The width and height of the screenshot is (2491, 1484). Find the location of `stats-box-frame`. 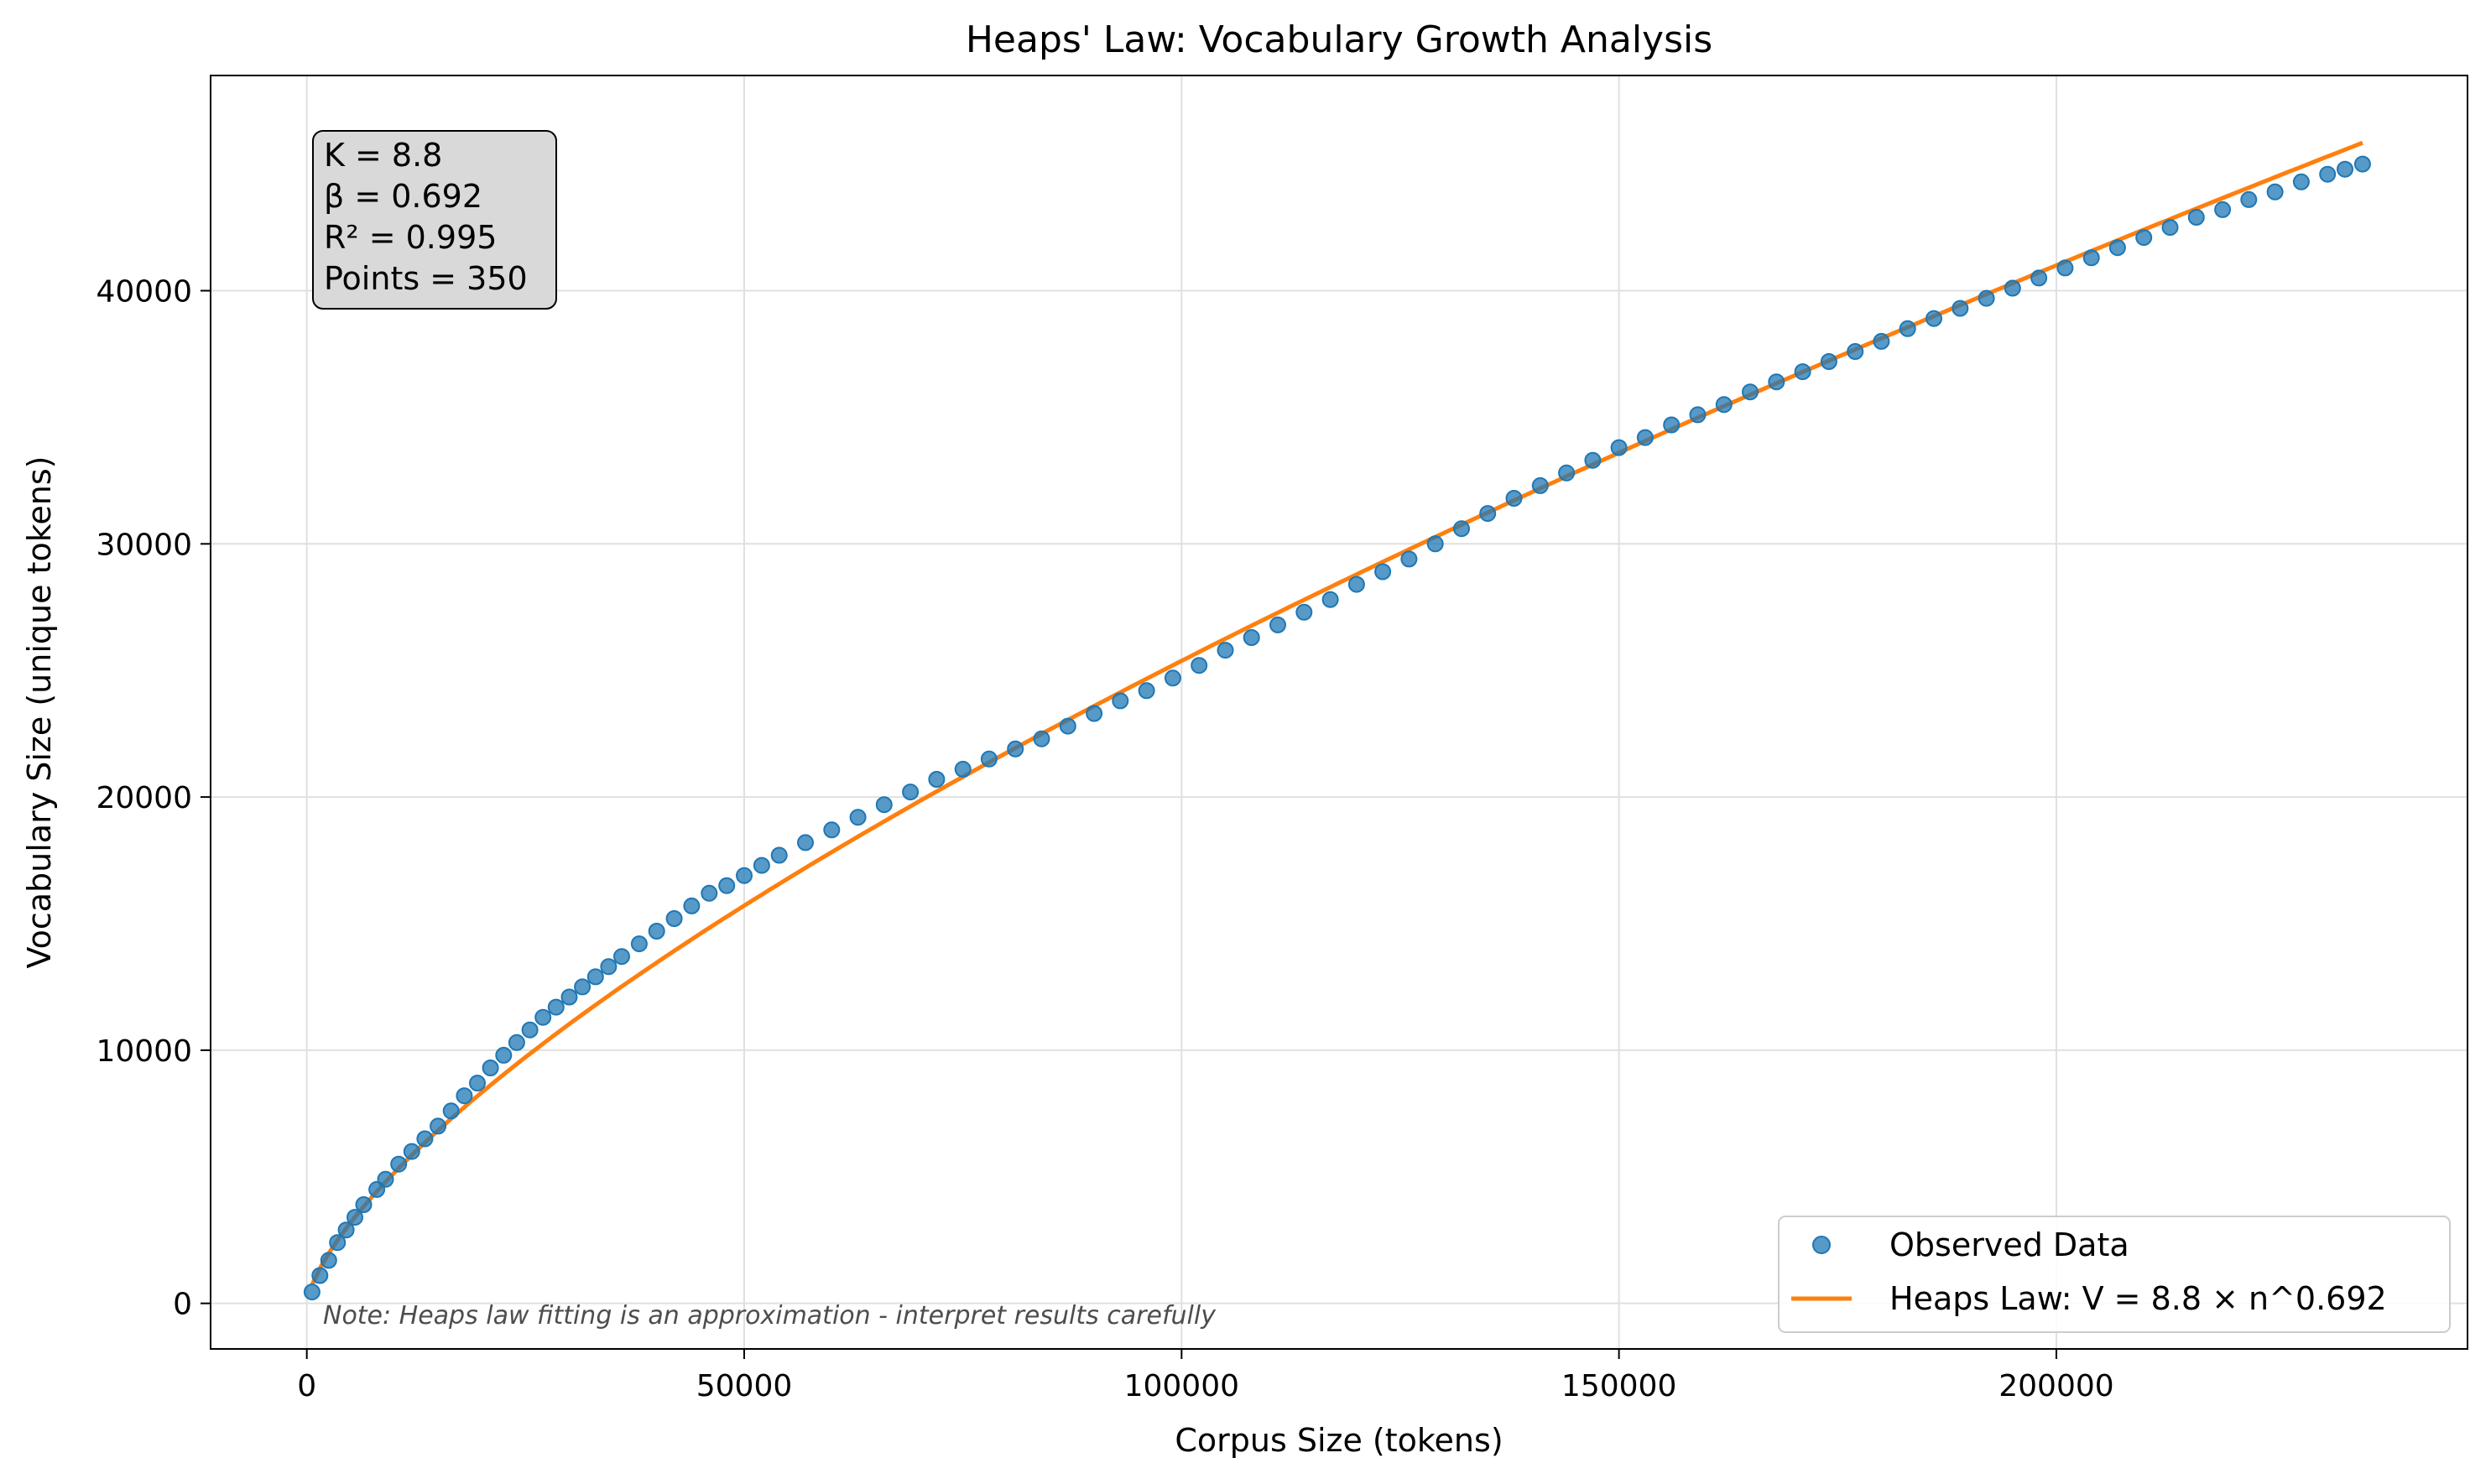

stats-box-frame is located at coordinates (435, 220).